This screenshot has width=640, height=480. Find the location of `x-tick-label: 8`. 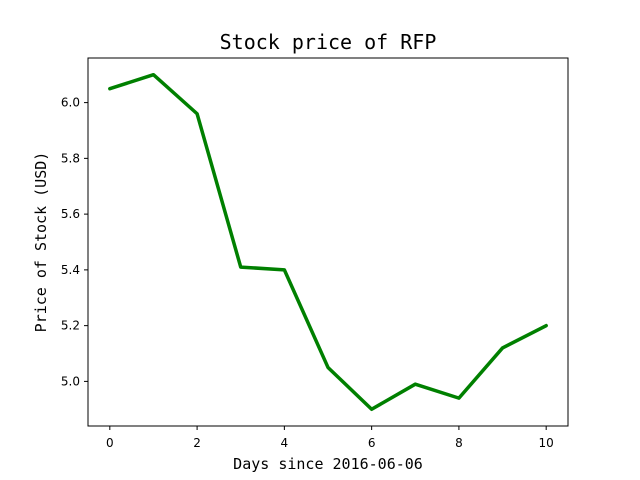

x-tick-label: 8 is located at coordinates (459, 443).